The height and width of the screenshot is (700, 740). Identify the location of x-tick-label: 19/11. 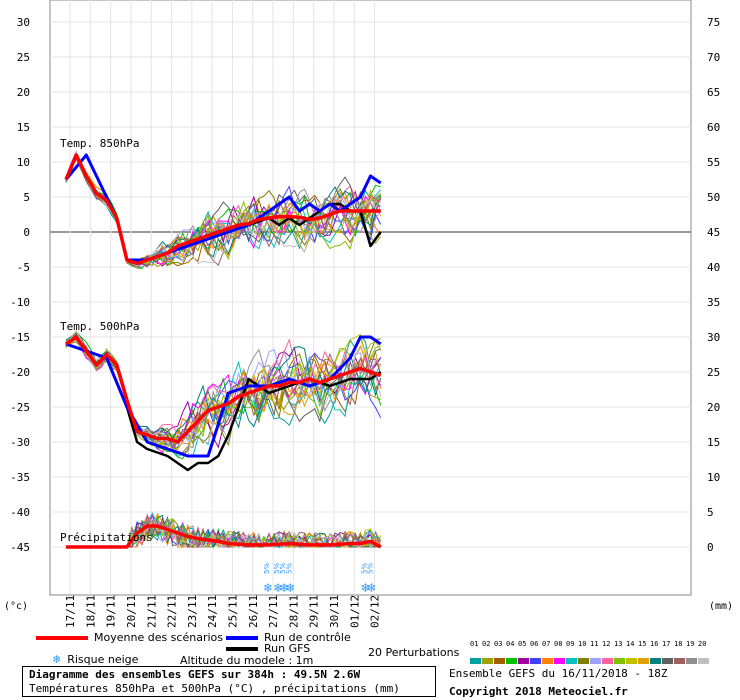
(111, 611).